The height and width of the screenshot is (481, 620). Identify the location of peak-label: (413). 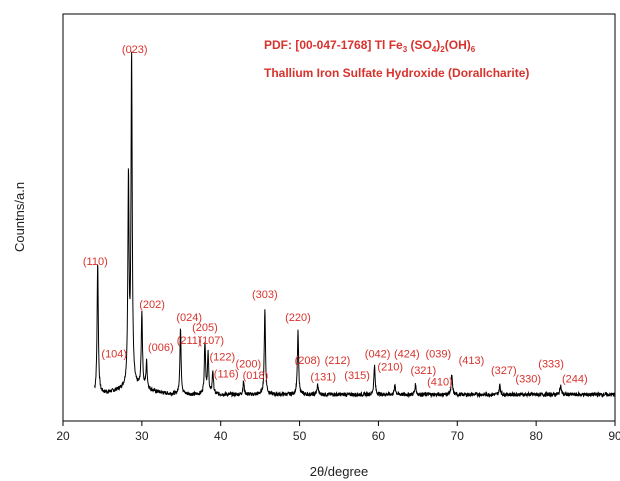
(472, 361).